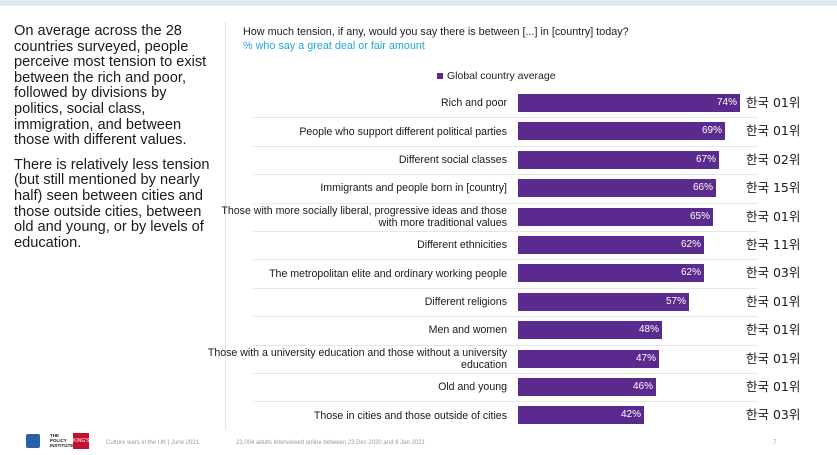 This screenshot has height=455, width=837. What do you see at coordinates (225, 226) in the screenshot?
I see `vertical-divider` at bounding box center [225, 226].